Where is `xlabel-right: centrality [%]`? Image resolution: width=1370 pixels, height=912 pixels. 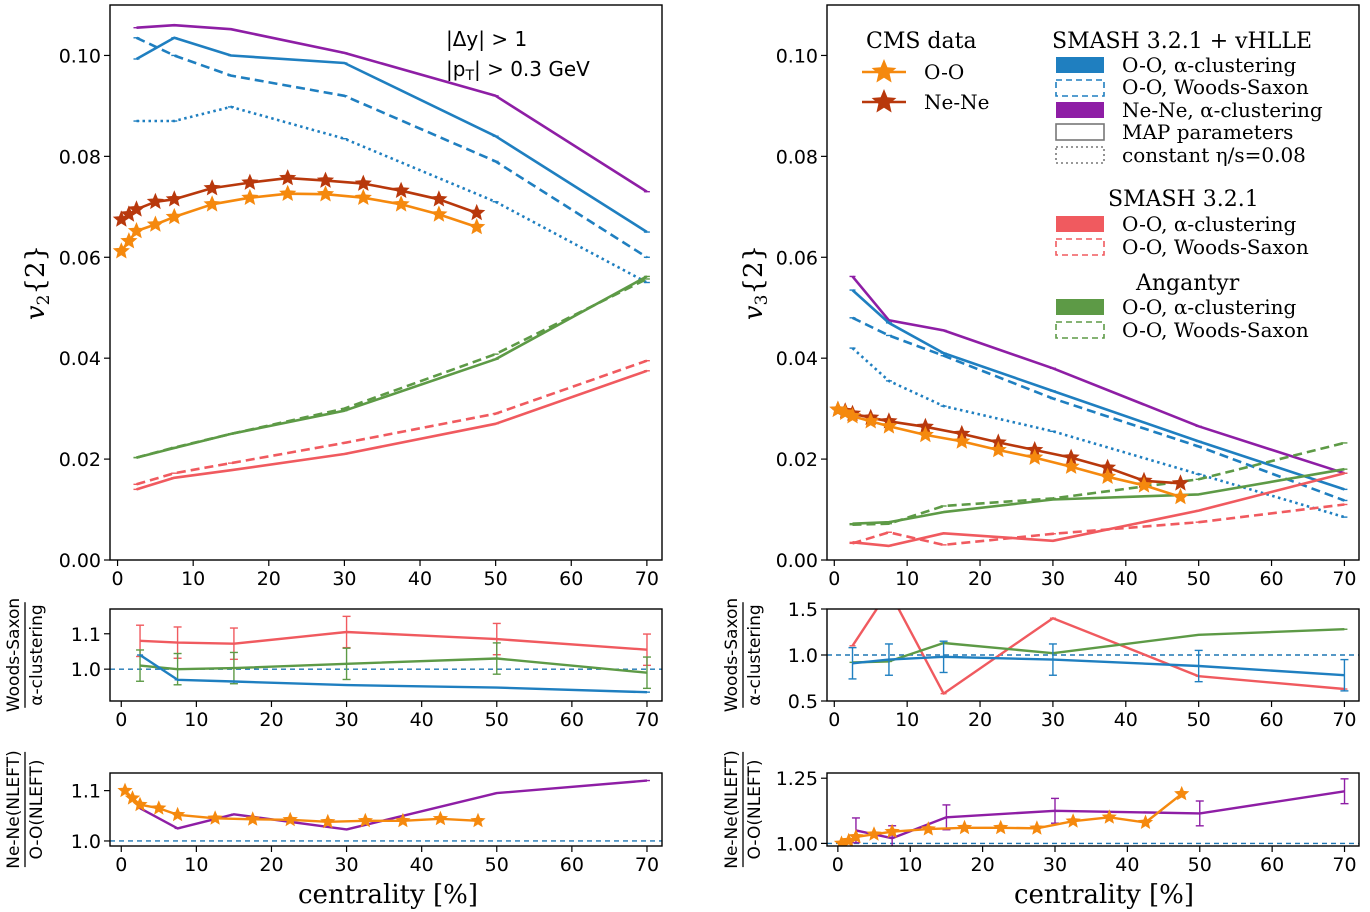 xlabel-right: centrality [%] is located at coordinates (1104, 895).